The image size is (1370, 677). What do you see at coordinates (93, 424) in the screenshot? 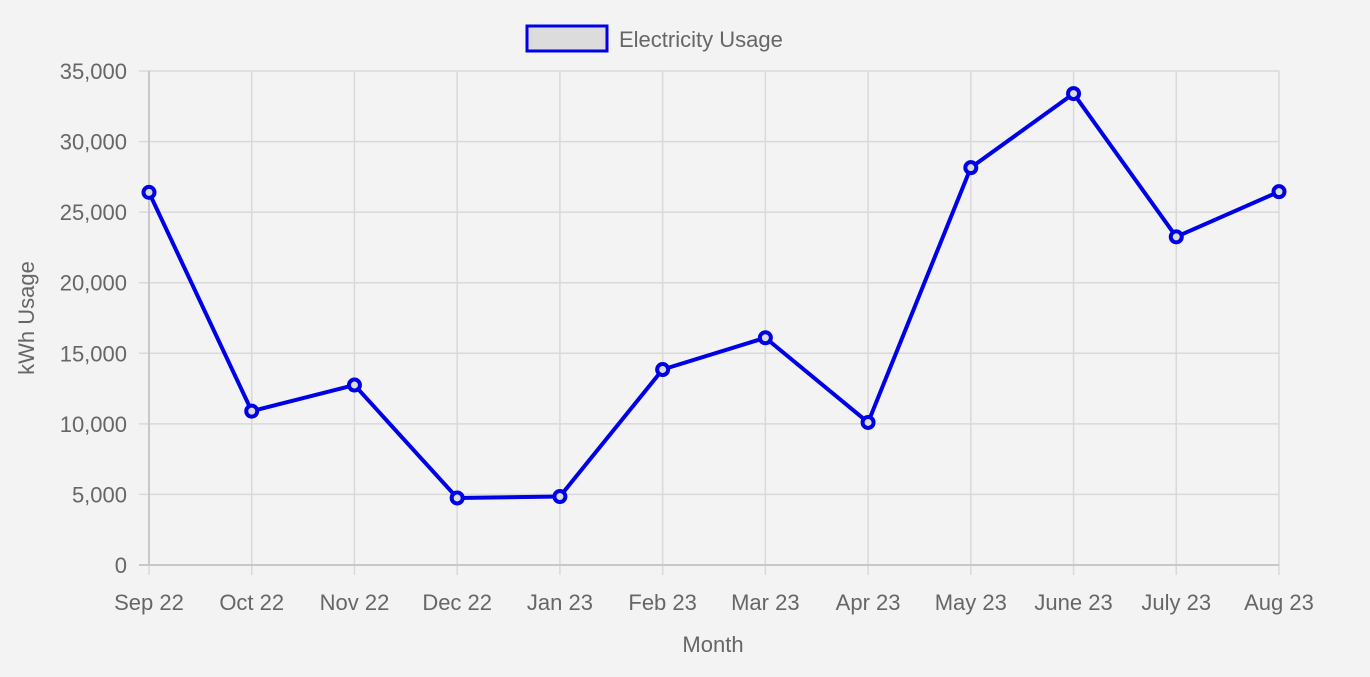
I see `y-tick-label: 10,000` at bounding box center [93, 424].